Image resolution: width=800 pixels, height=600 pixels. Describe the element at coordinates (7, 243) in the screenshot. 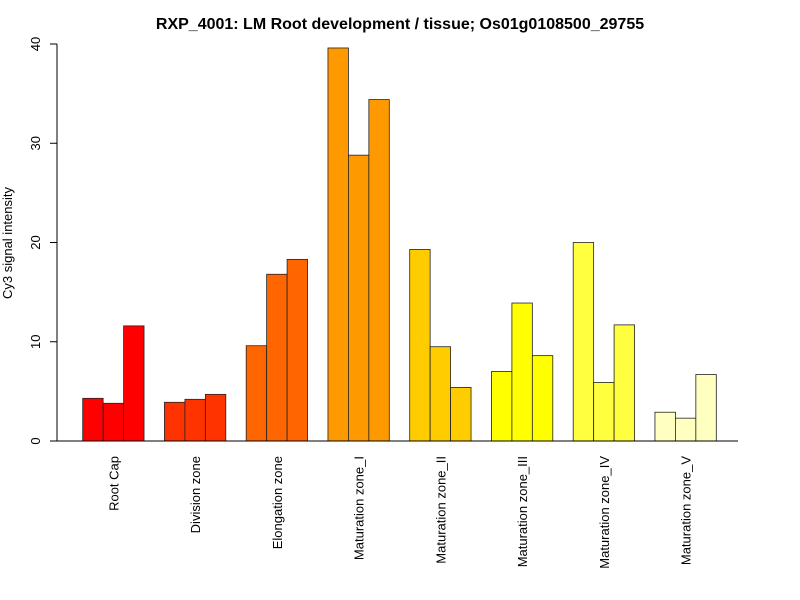

I see `y-axis-label: Cy3 signal intensity` at that location.